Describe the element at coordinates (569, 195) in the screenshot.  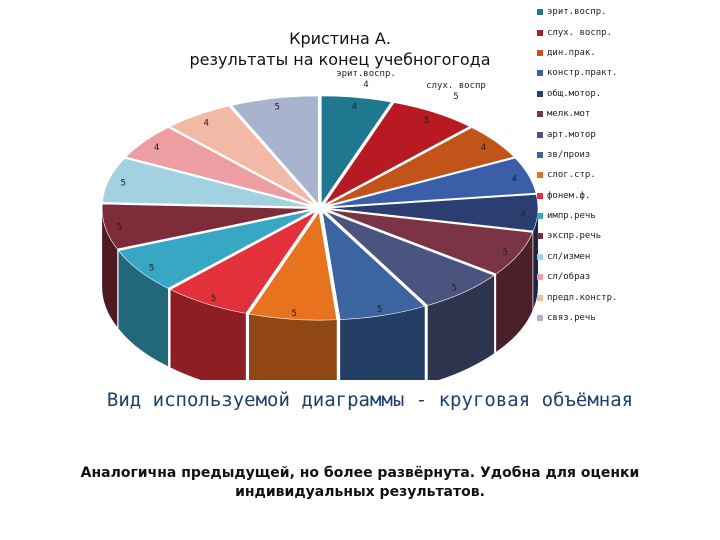
I see `legend-label: фонем.ф.` at that location.